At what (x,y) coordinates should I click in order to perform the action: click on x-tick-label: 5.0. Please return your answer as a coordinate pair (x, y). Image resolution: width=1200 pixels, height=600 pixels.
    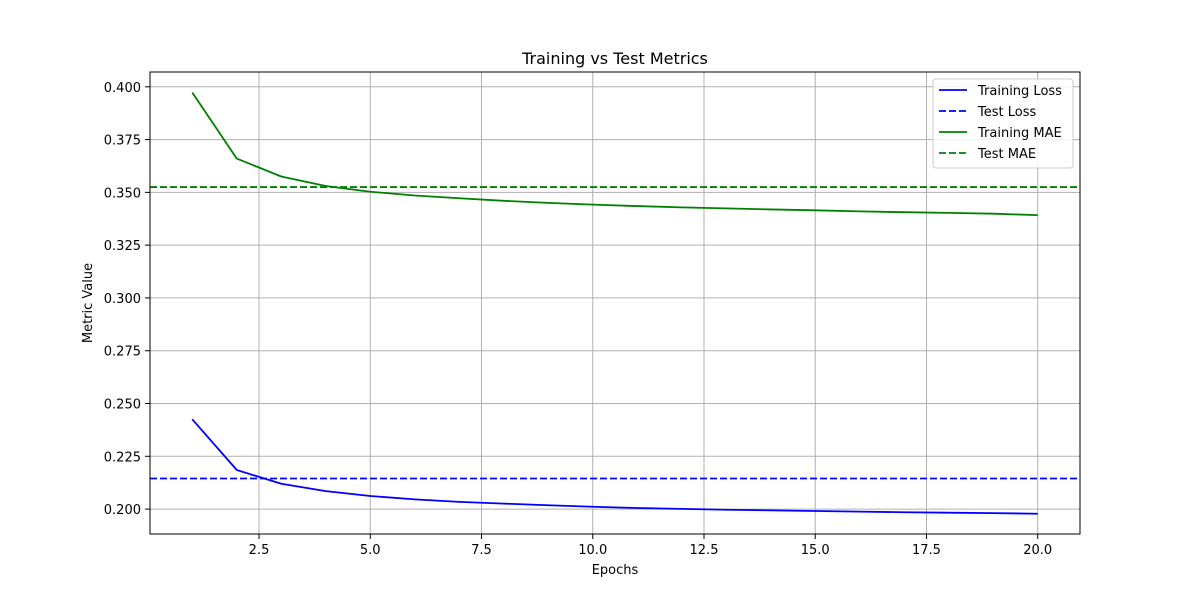
    Looking at the image, I should click on (370, 550).